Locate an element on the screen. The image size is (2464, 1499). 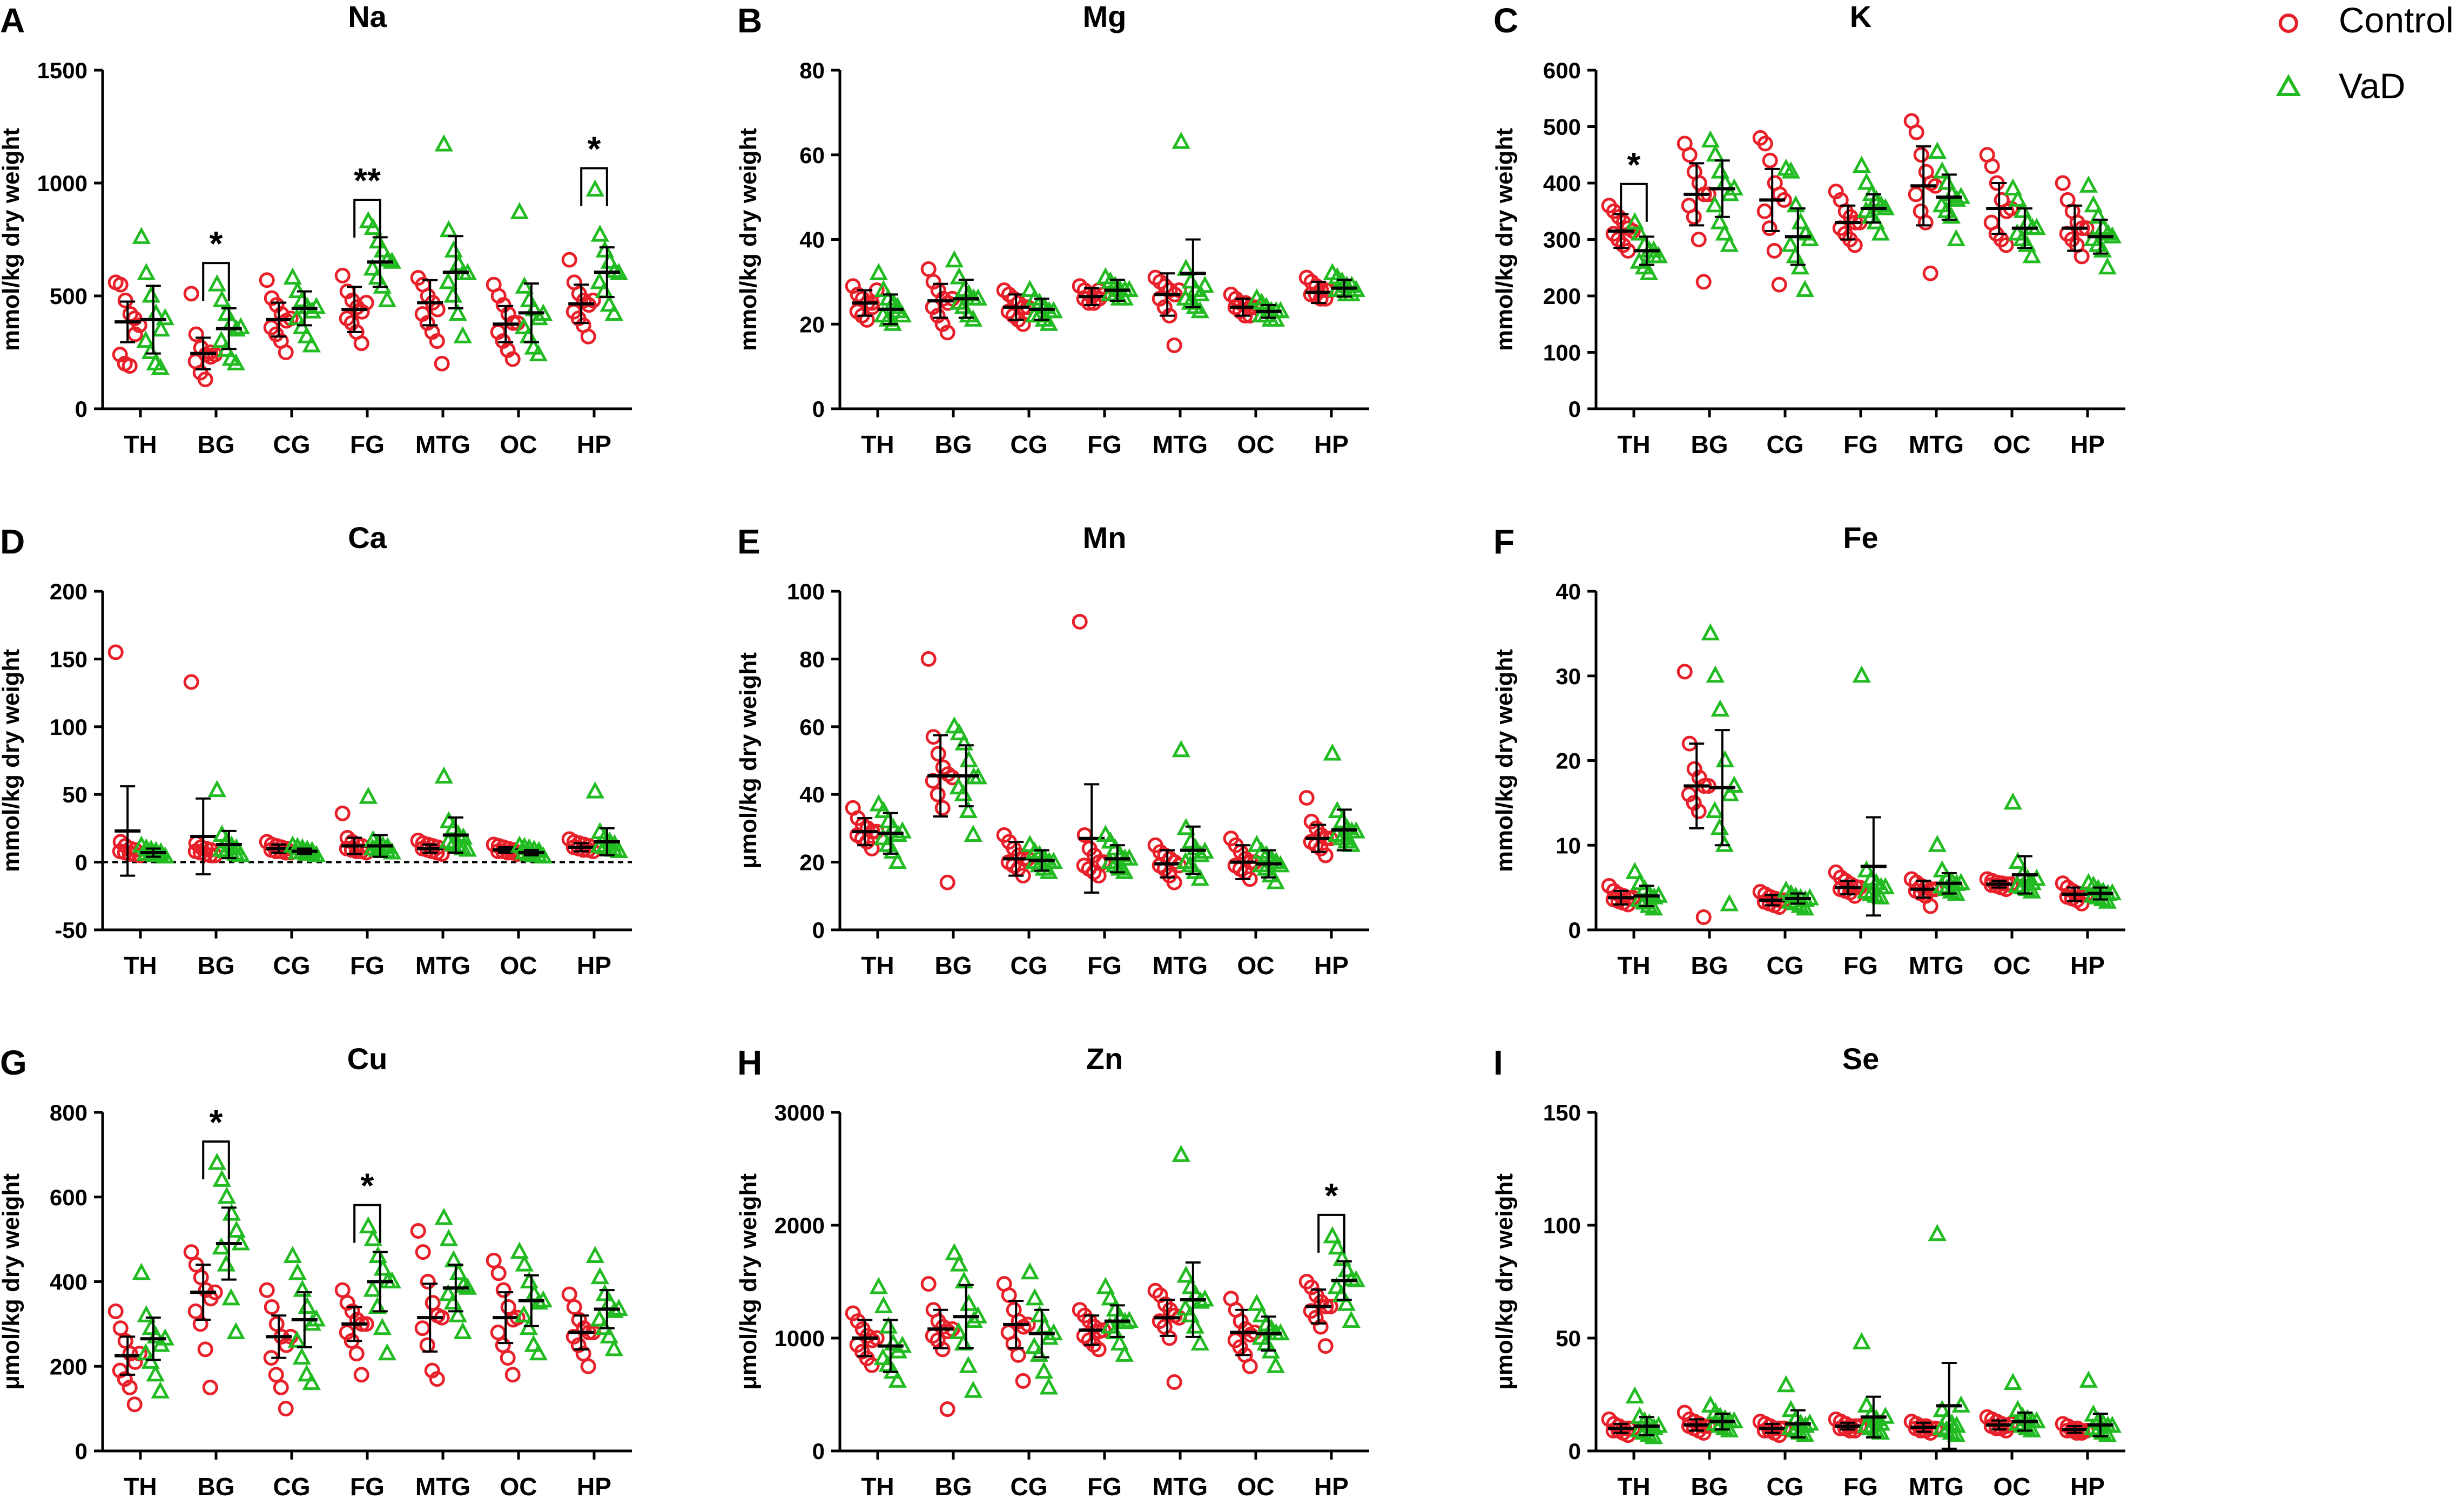
y-tick-label: 0 is located at coordinates (818, 409).